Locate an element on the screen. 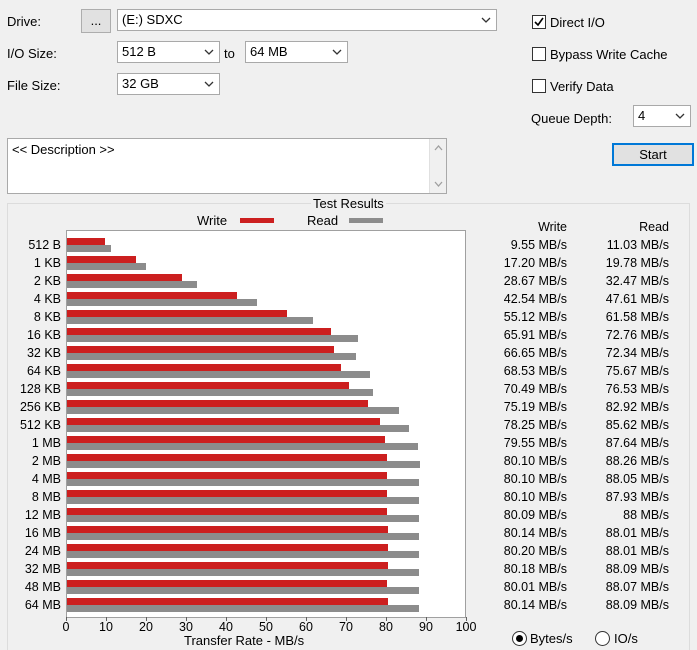 The image size is (697, 650). category-label: 4 MB is located at coordinates (46, 479).